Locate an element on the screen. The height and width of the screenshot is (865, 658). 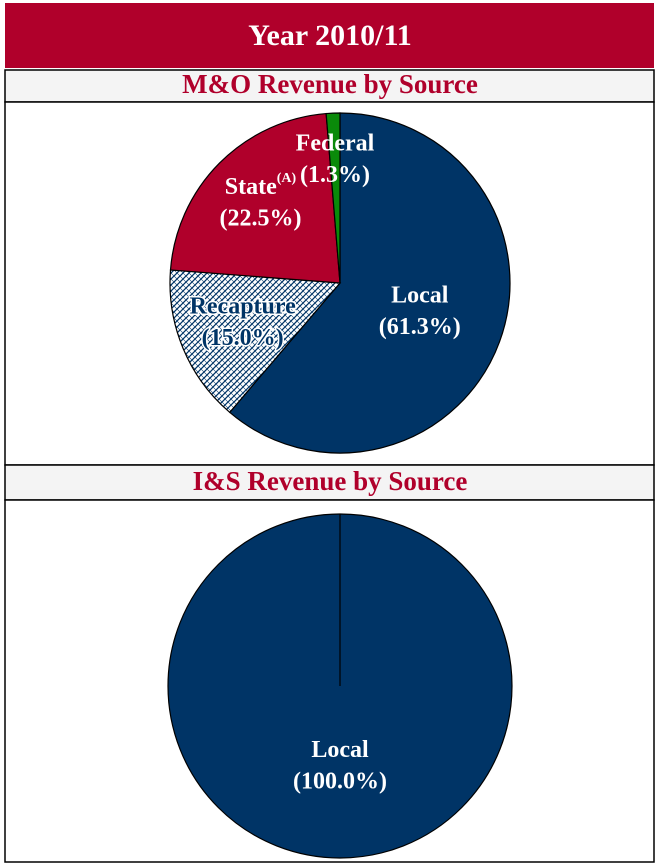
header-band is located at coordinates (329, 35).